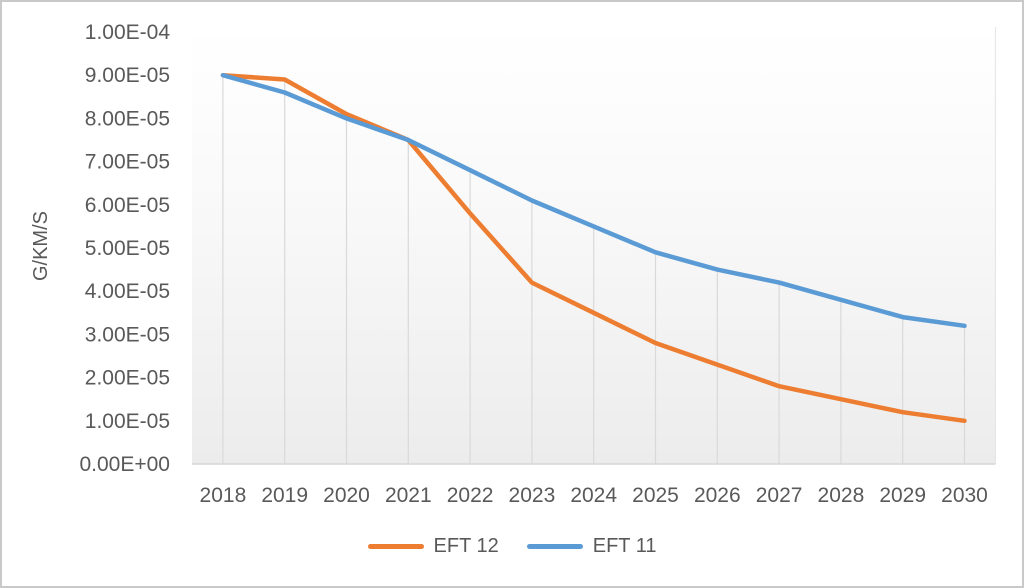 The width and height of the screenshot is (1024, 588). What do you see at coordinates (532, 495) in the screenshot?
I see `x-tick-label: 2023` at bounding box center [532, 495].